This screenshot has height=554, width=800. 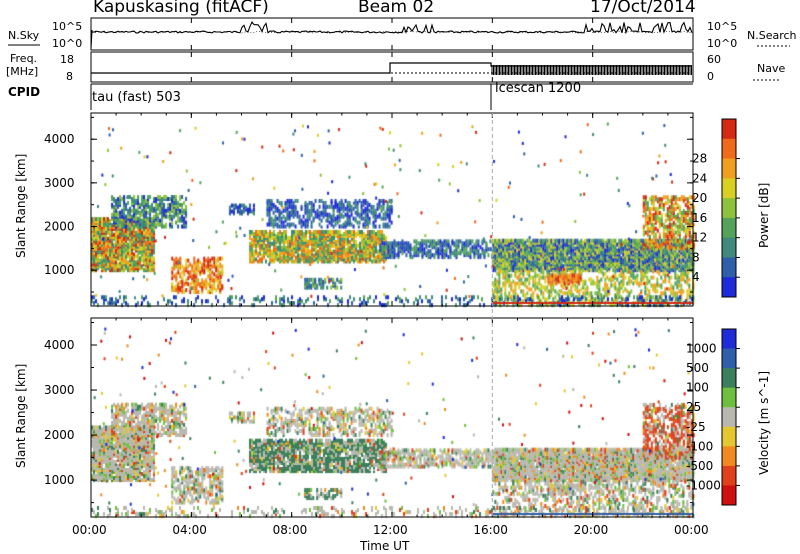 What do you see at coordinates (699, 198) in the screenshot?
I see `power-colorbar-tick-label: 20` at bounding box center [699, 198].